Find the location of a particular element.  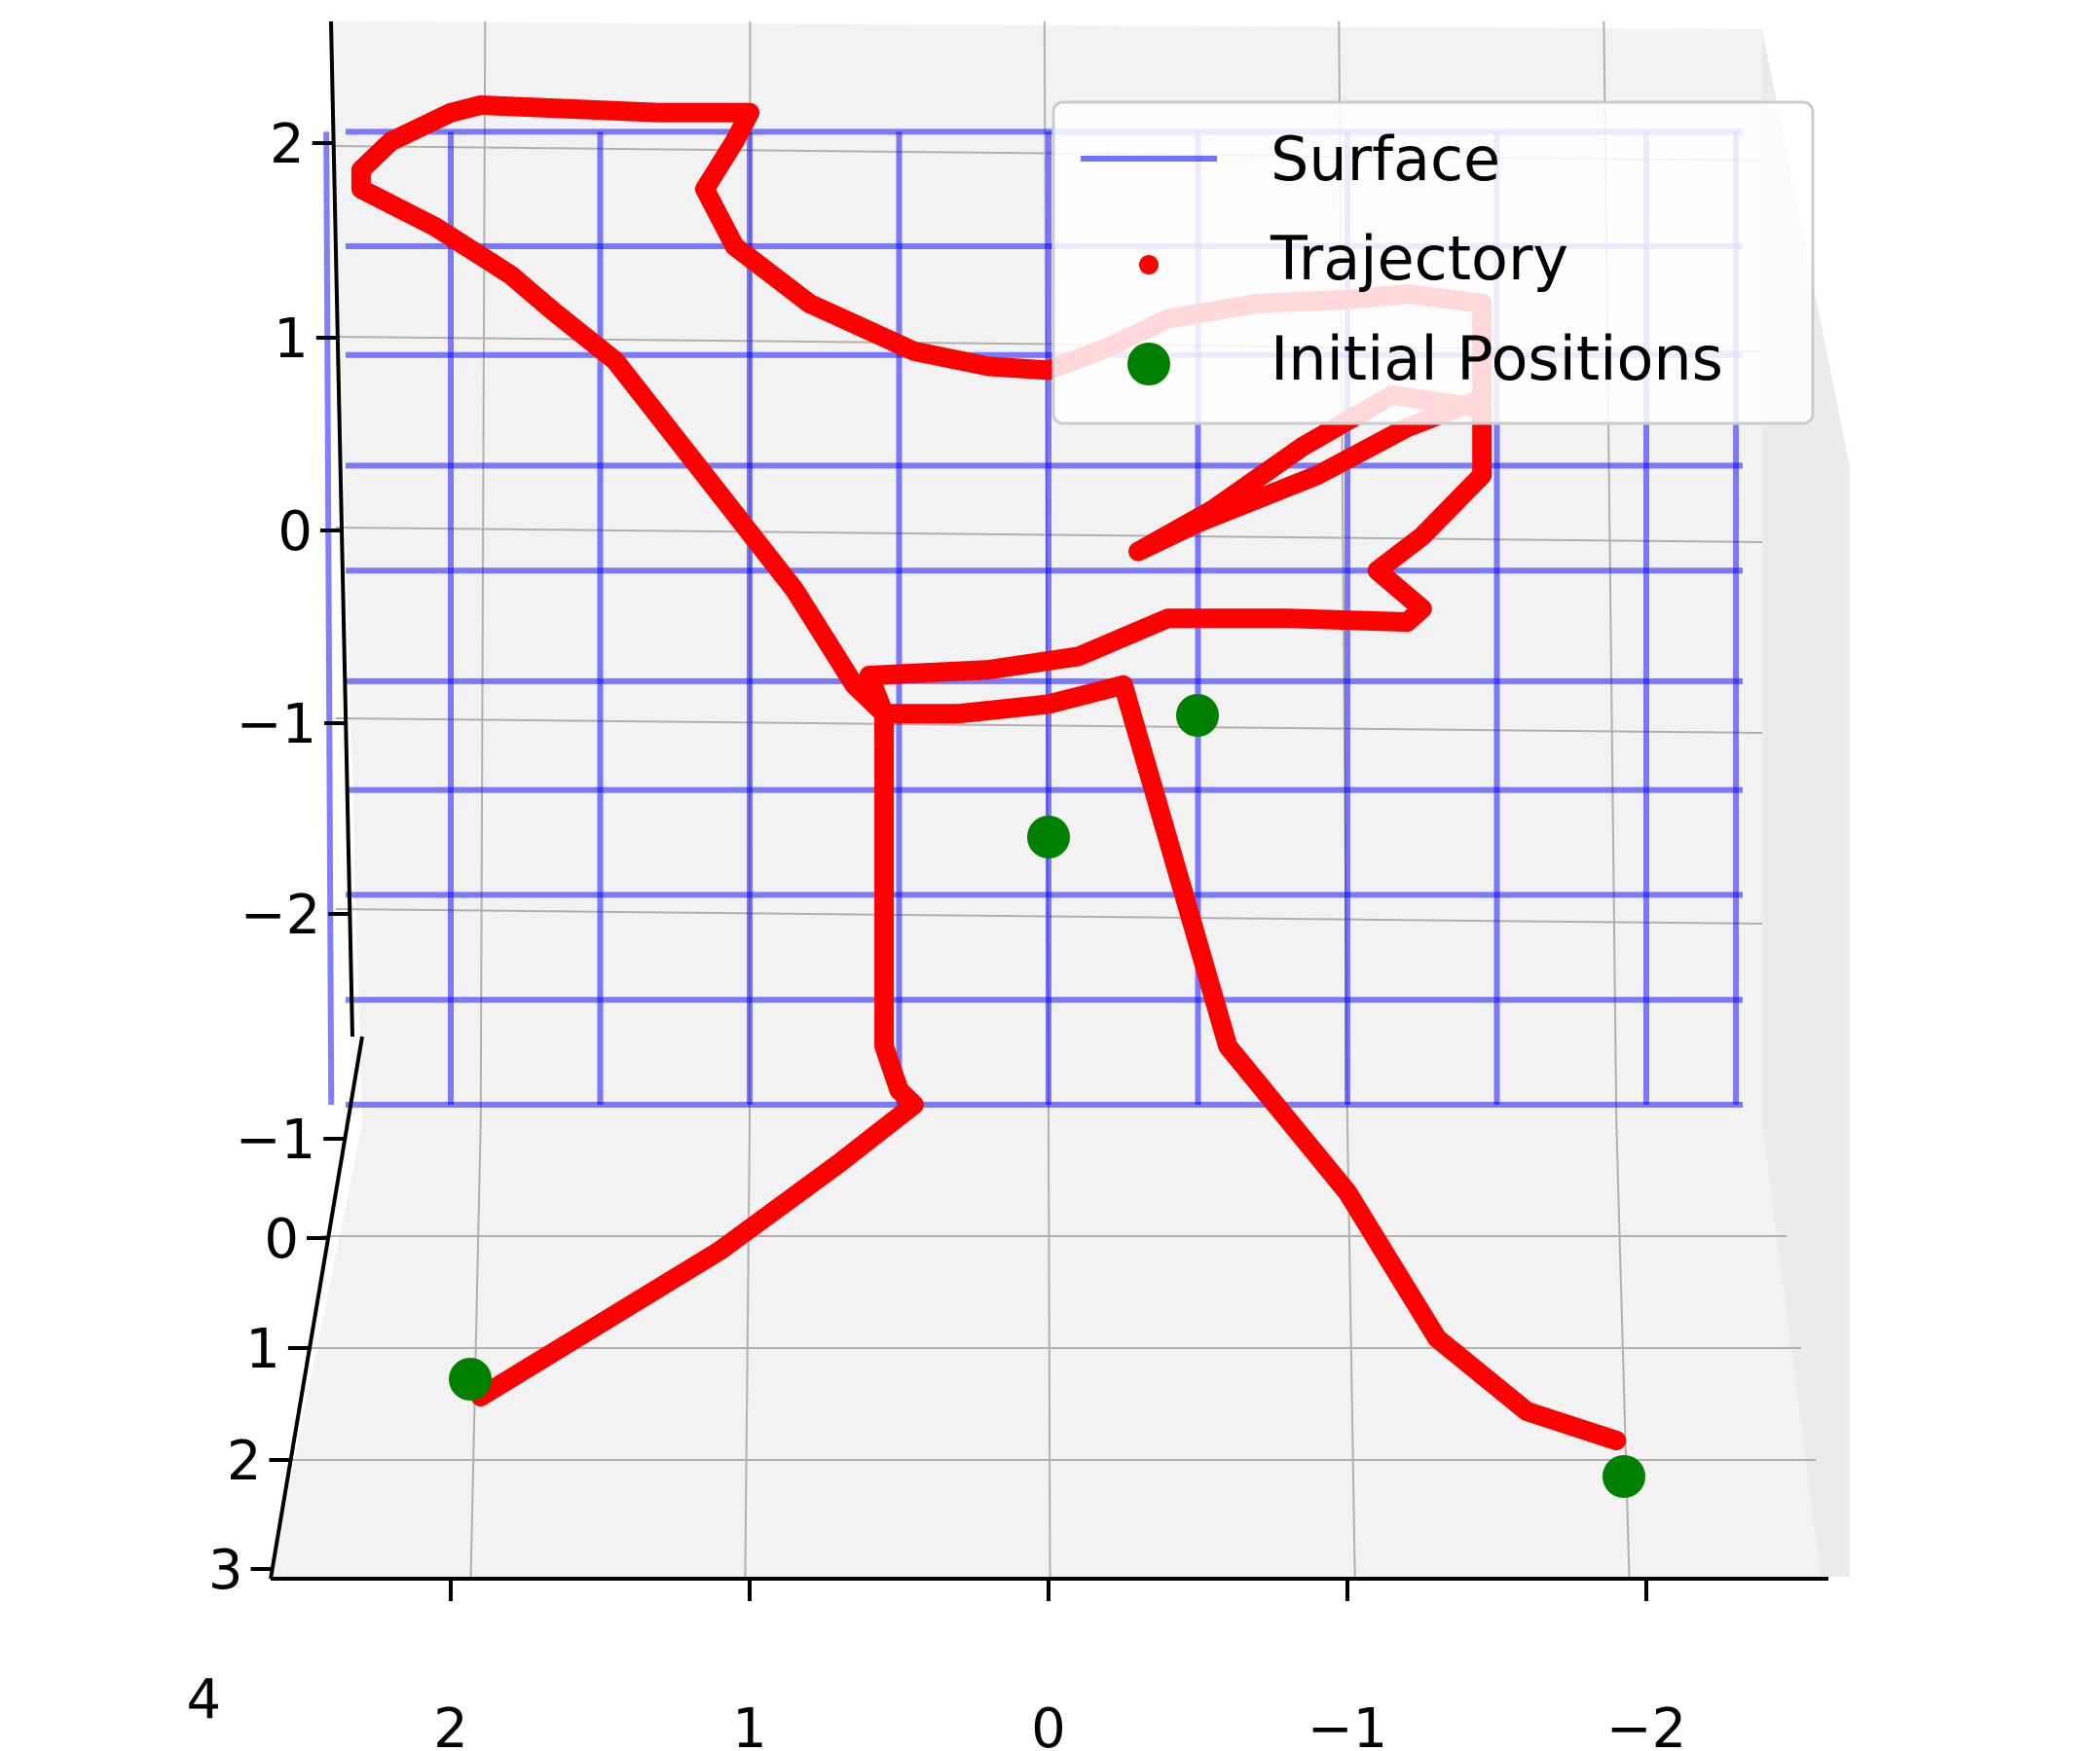

z-tick-label: 2 is located at coordinates (287, 144).